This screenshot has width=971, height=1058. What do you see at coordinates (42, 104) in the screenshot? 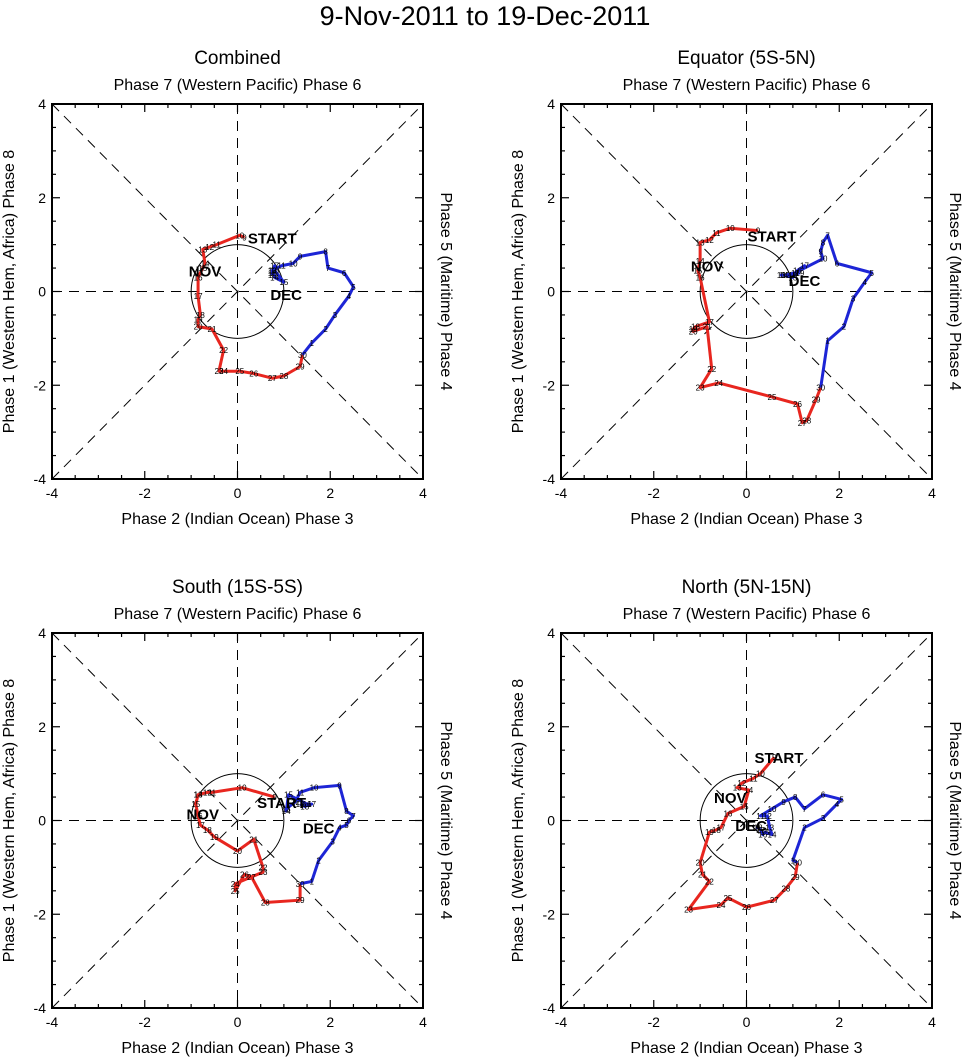
I see `y-tick-label: 4` at bounding box center [42, 104].